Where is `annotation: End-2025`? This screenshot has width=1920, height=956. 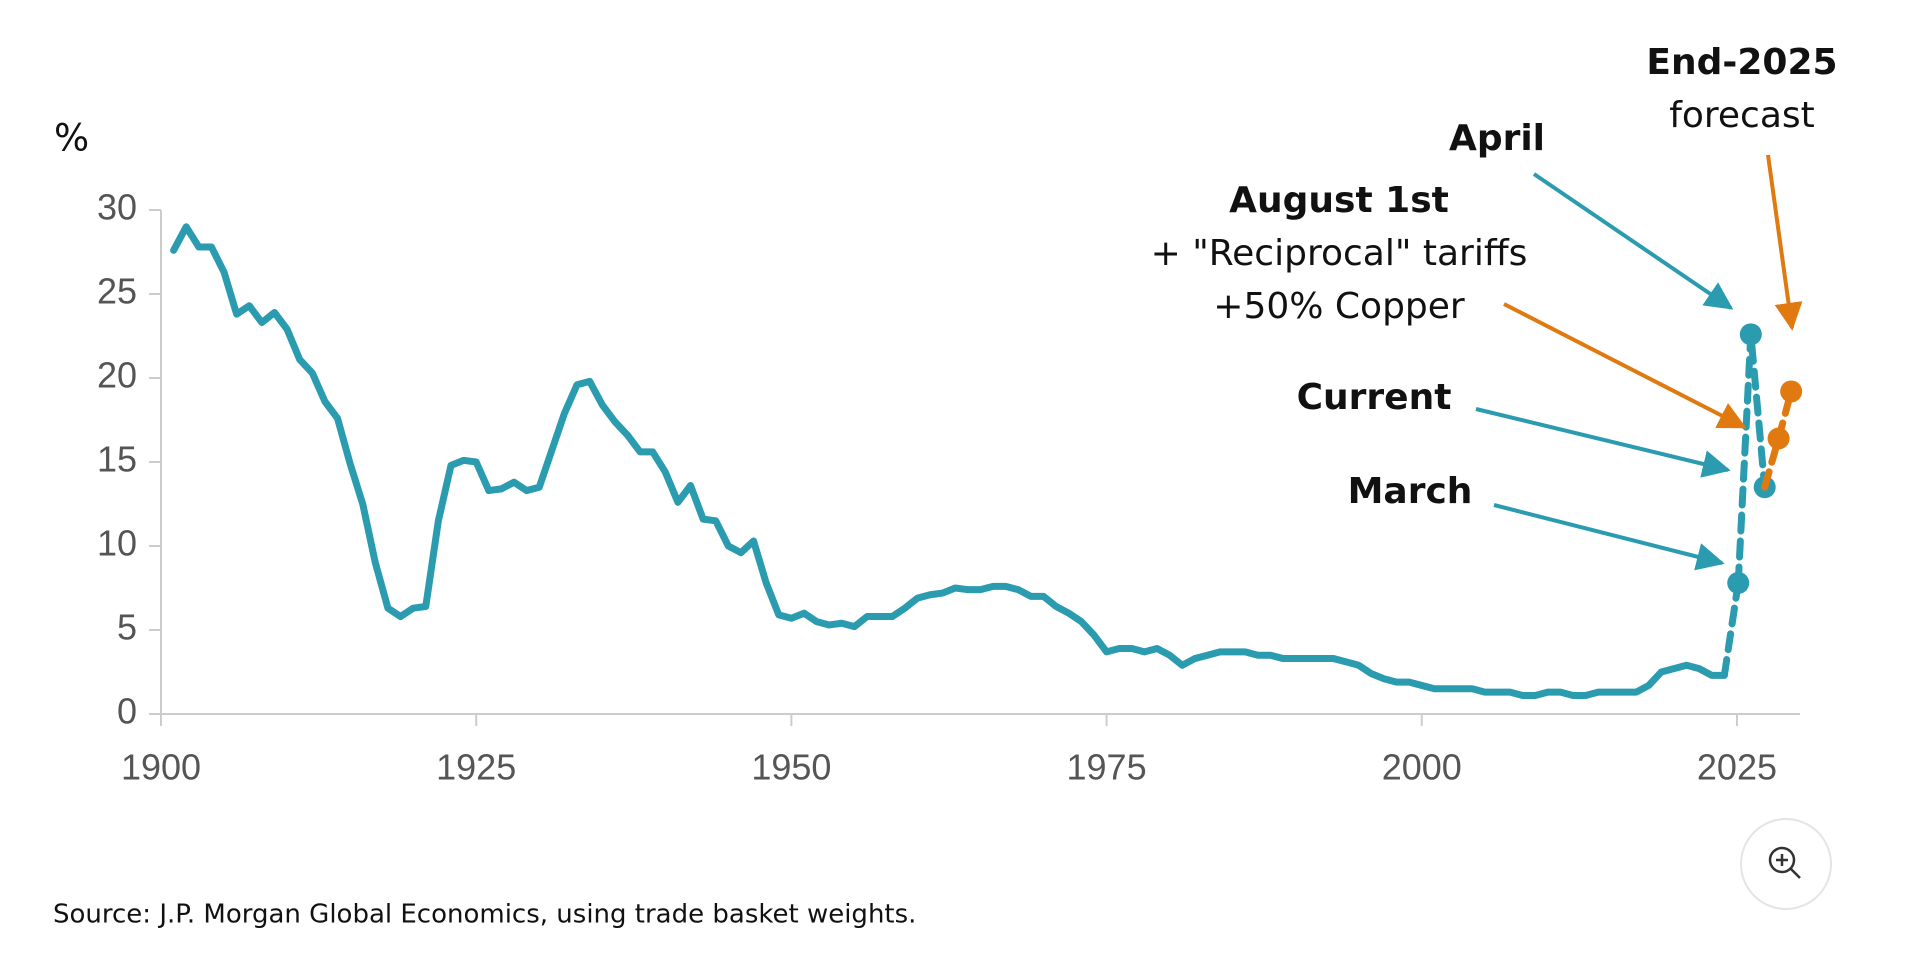 annotation: End-2025 is located at coordinates (1741, 62).